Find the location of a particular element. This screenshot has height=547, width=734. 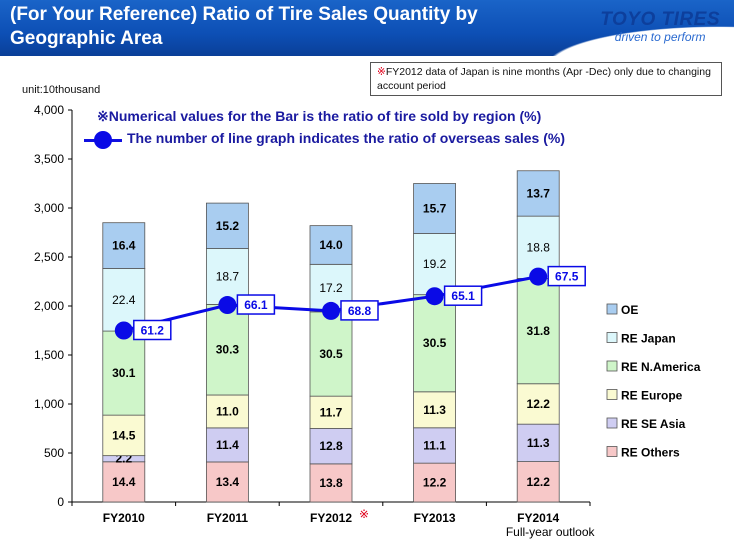

bar-re-n-america-fy2011 is located at coordinates (227, 350).